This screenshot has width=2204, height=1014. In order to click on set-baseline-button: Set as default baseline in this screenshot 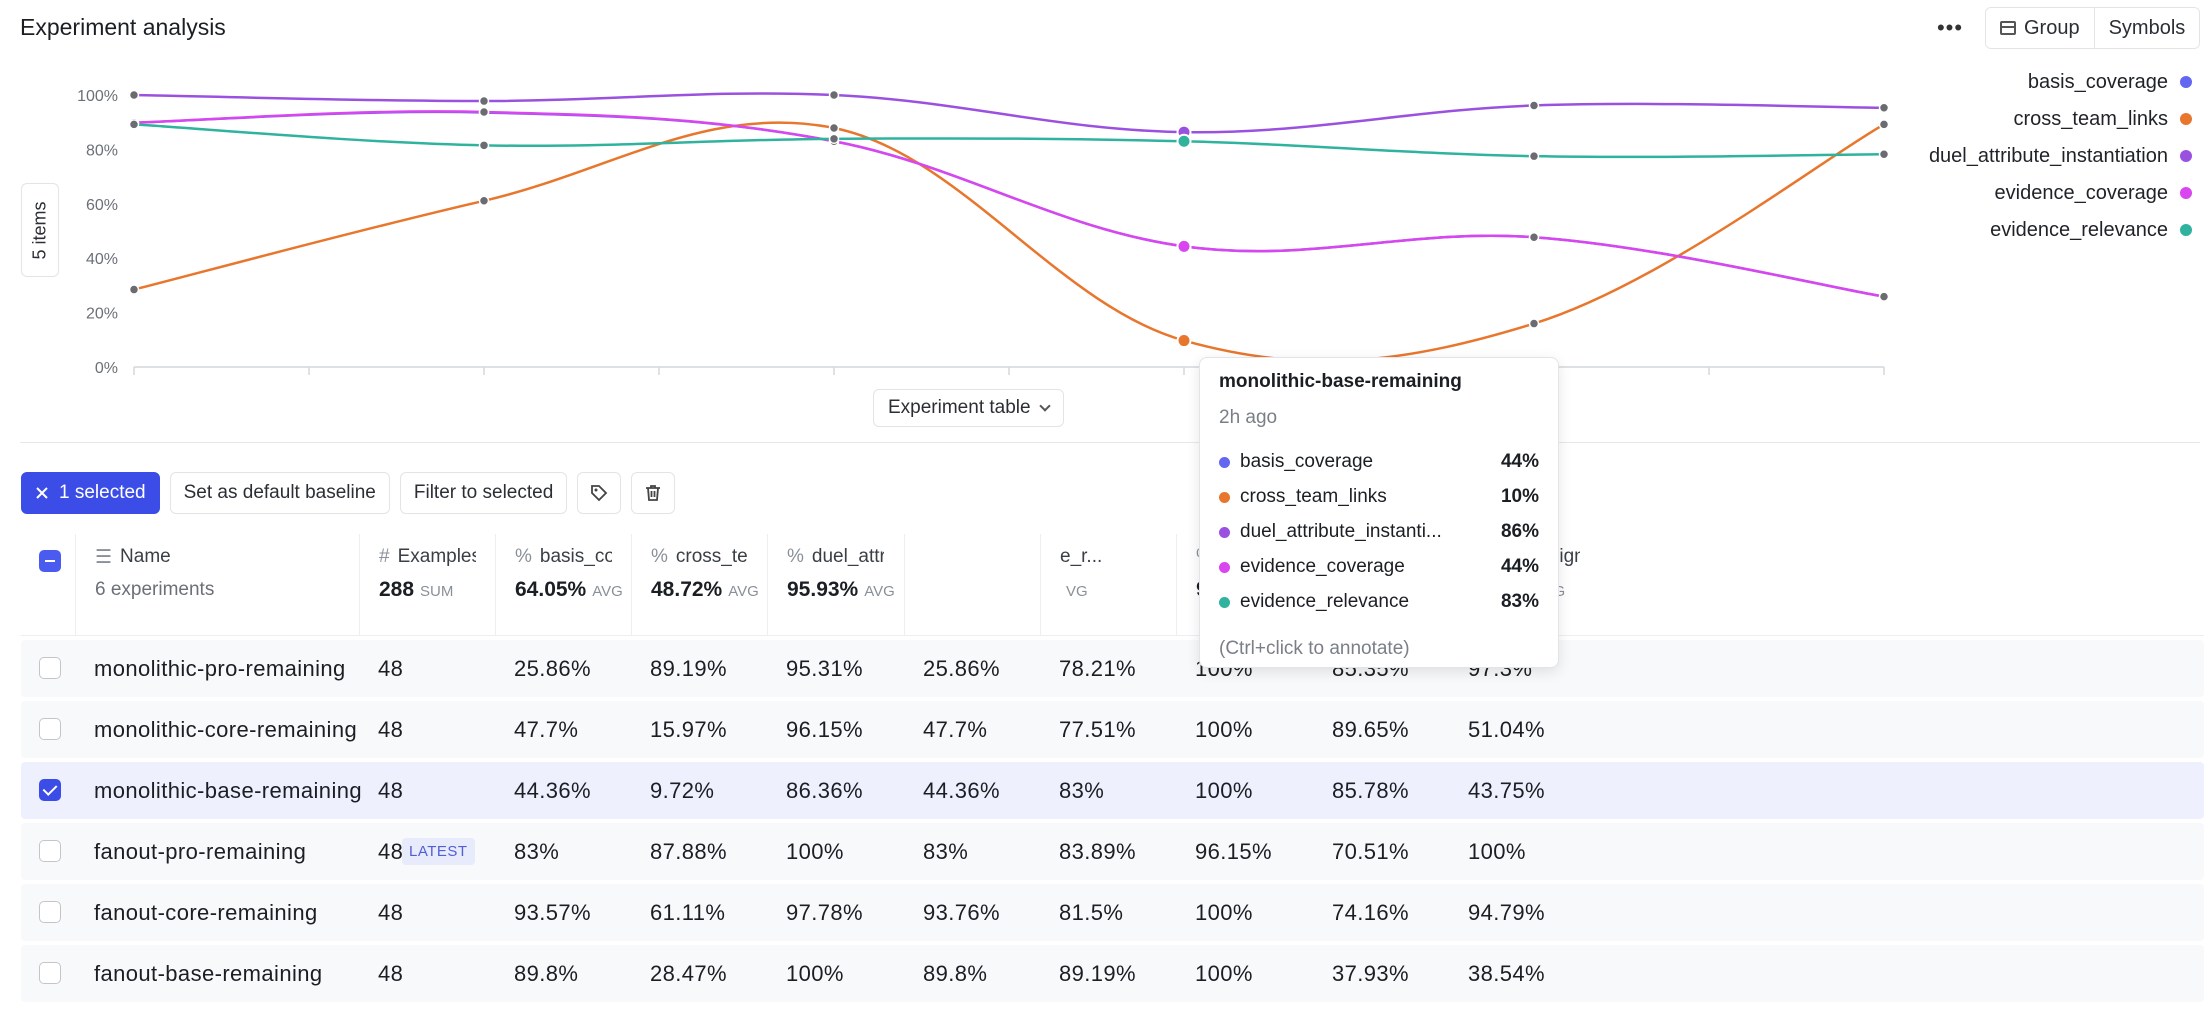, I will do `click(279, 493)`.